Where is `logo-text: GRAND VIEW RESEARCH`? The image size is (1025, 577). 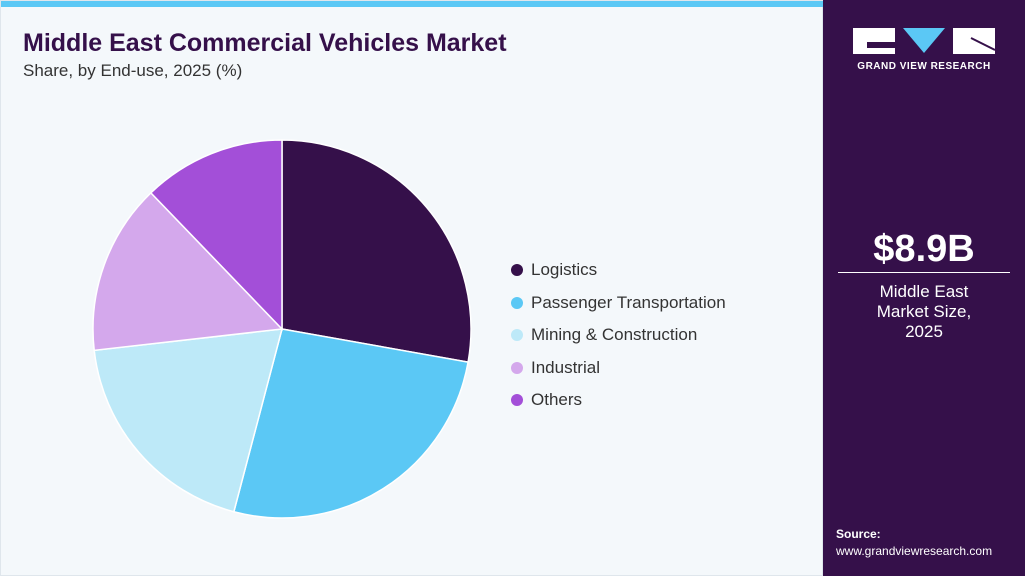
logo-text: GRAND VIEW RESEARCH is located at coordinates (924, 66).